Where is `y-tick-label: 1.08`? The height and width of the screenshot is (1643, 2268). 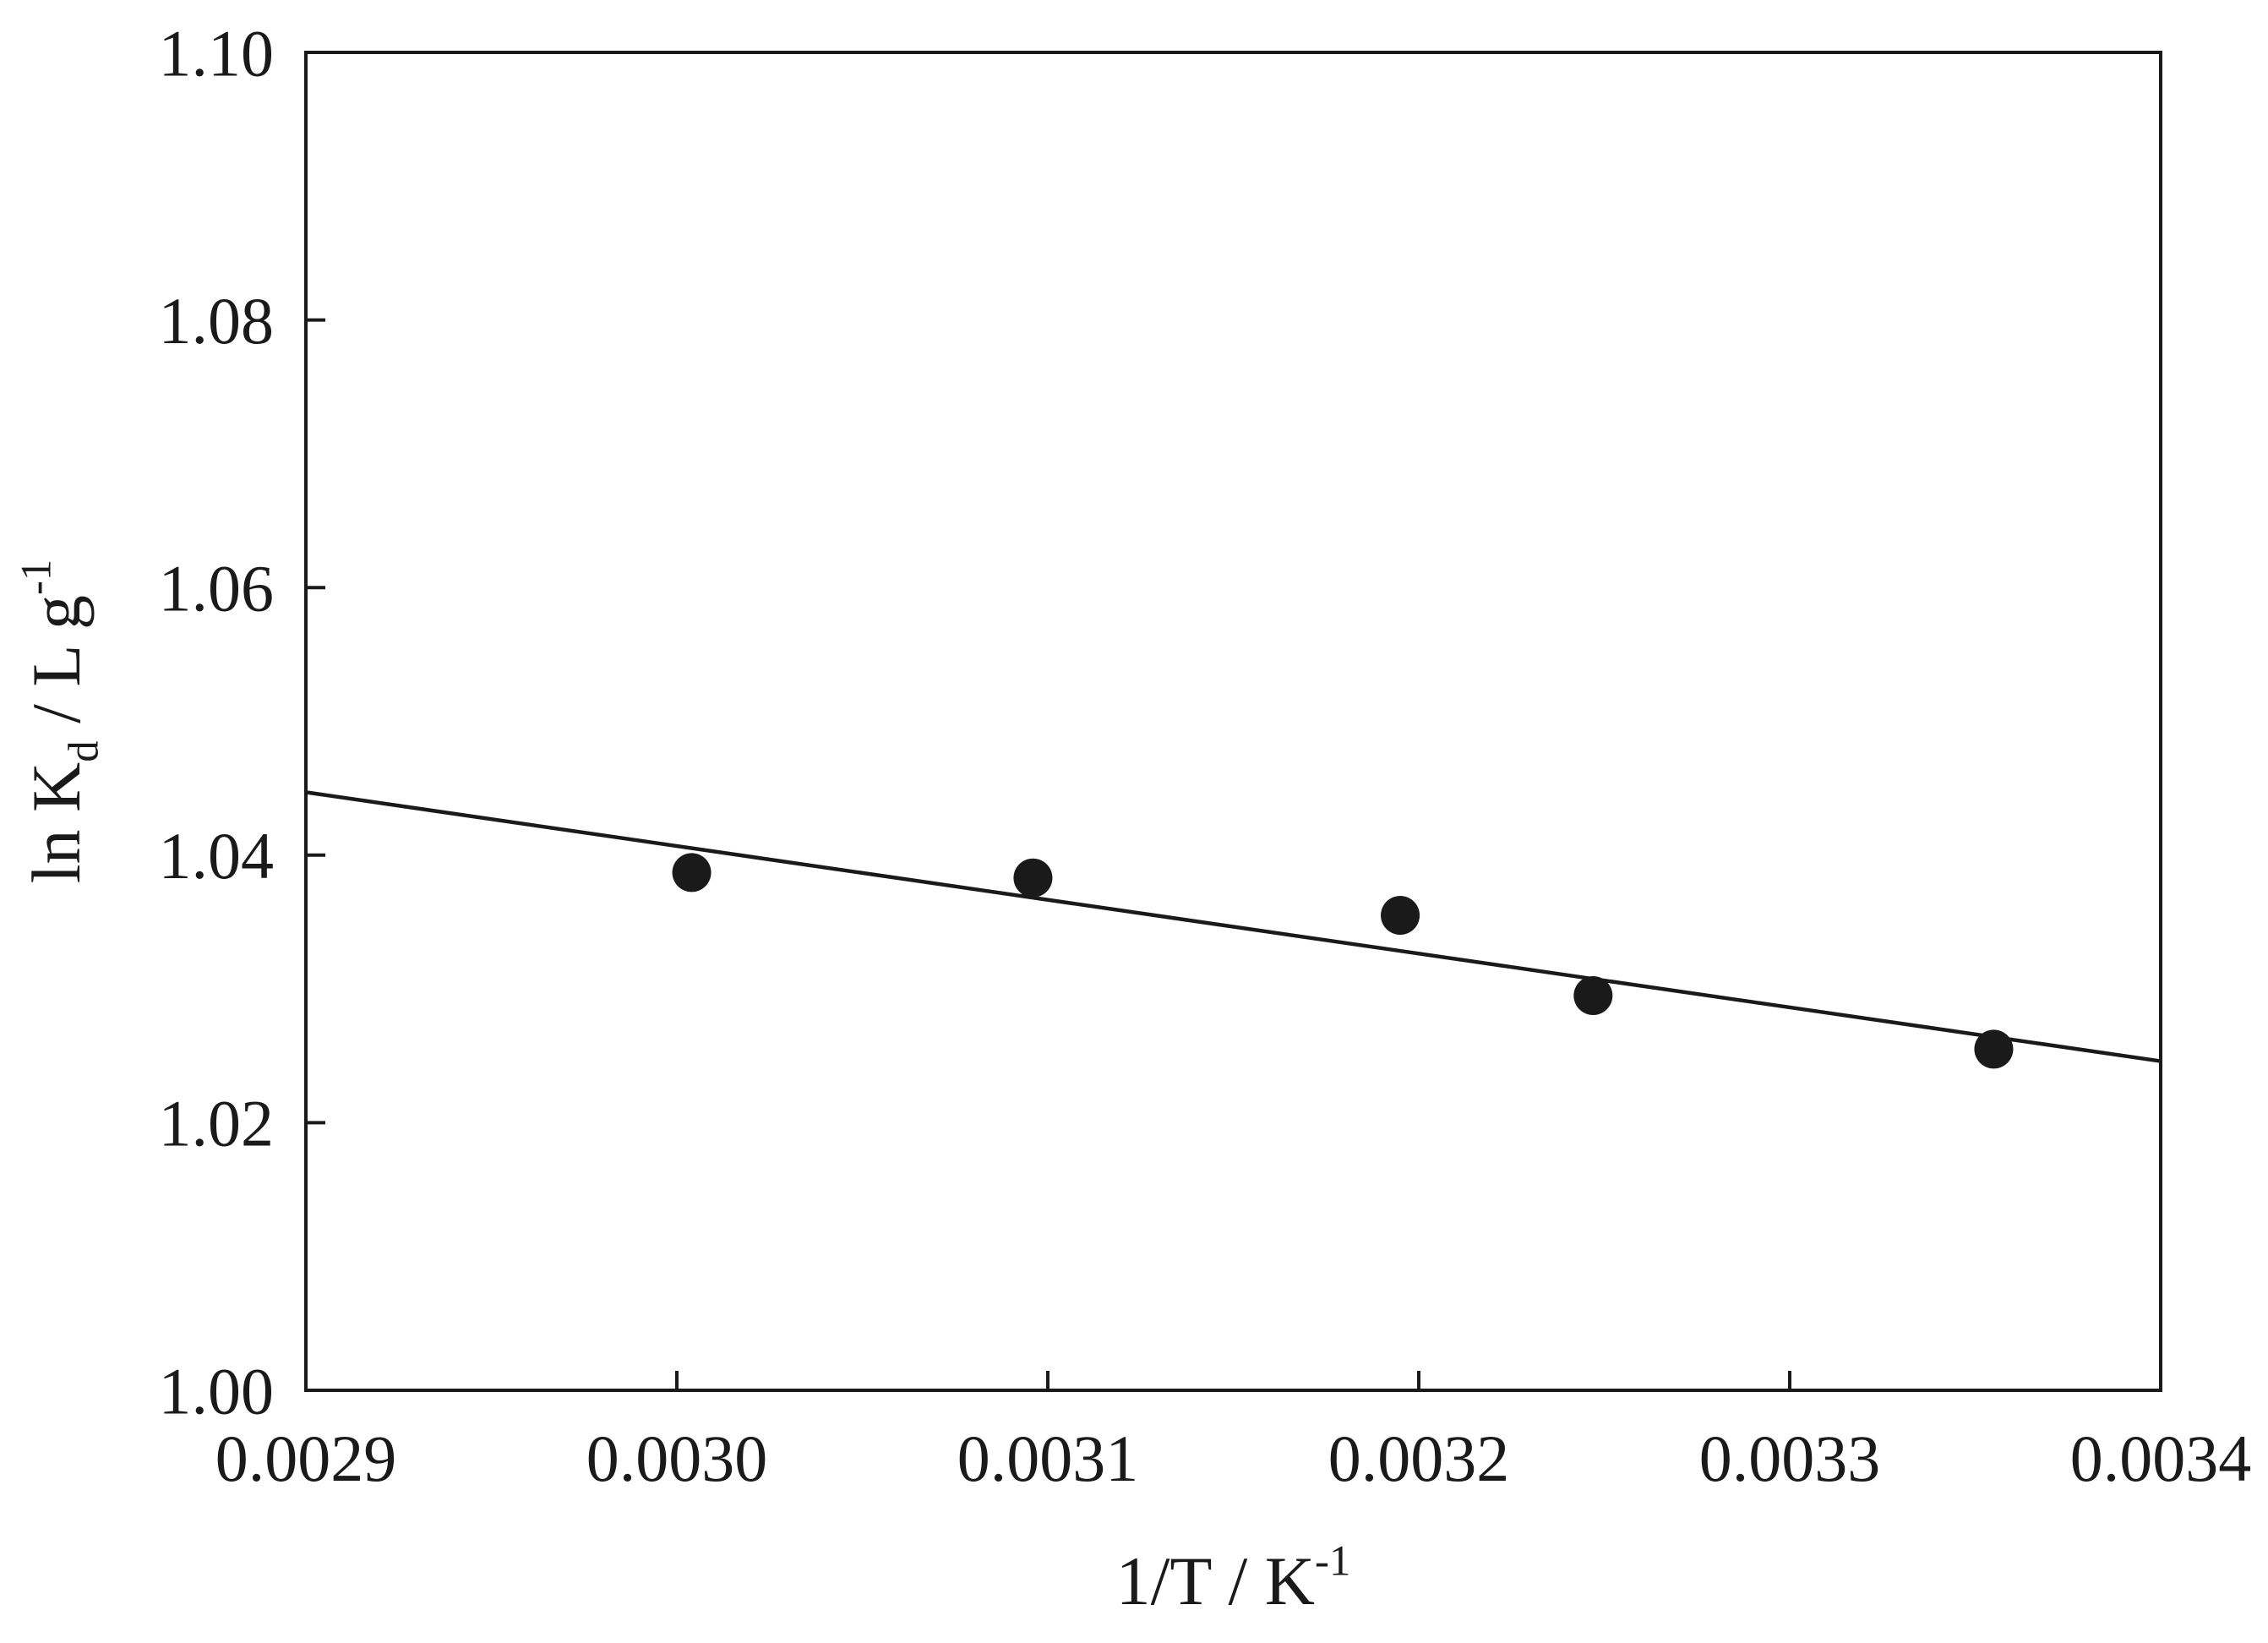
y-tick-label: 1.08 is located at coordinates (217, 321).